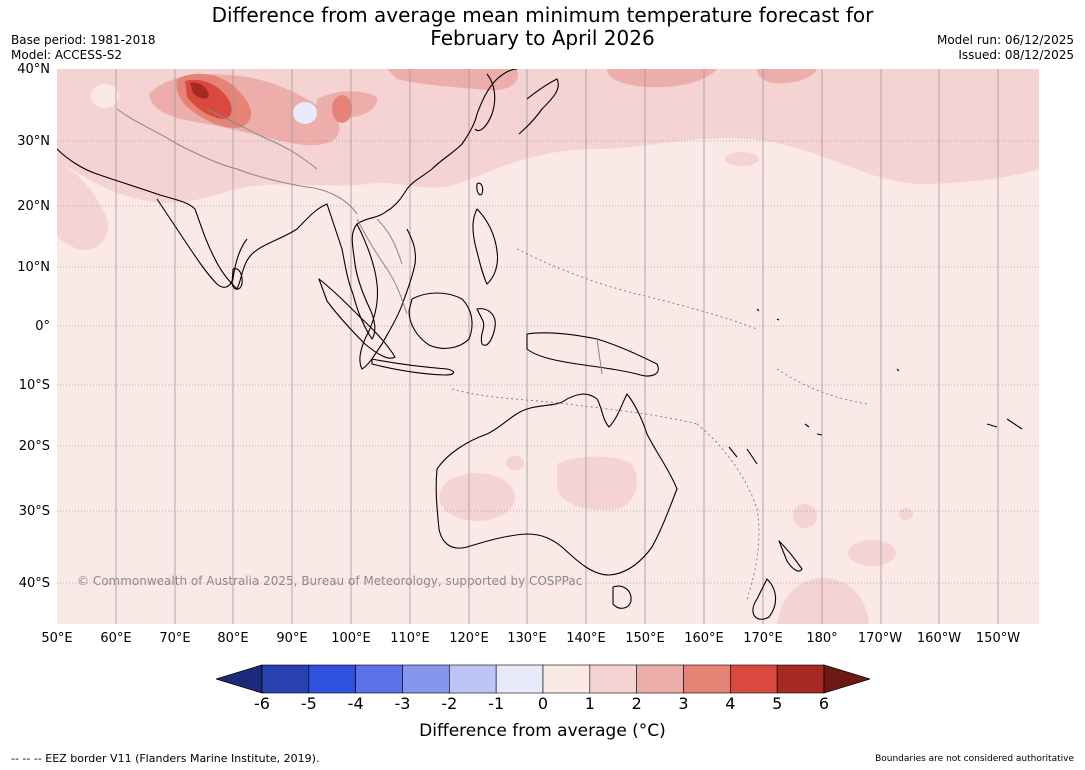 The height and width of the screenshot is (770, 1085). I want to click on philippines-coastline, so click(485, 246).